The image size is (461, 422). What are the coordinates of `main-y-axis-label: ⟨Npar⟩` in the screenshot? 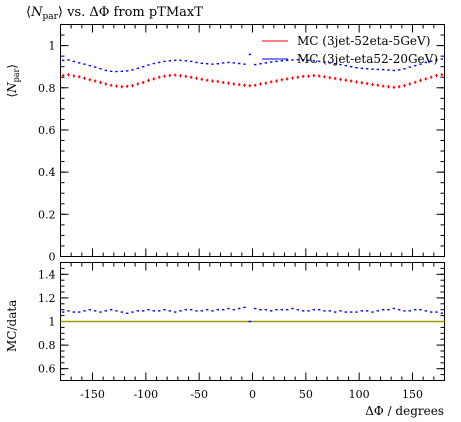 It's located at (13, 81).